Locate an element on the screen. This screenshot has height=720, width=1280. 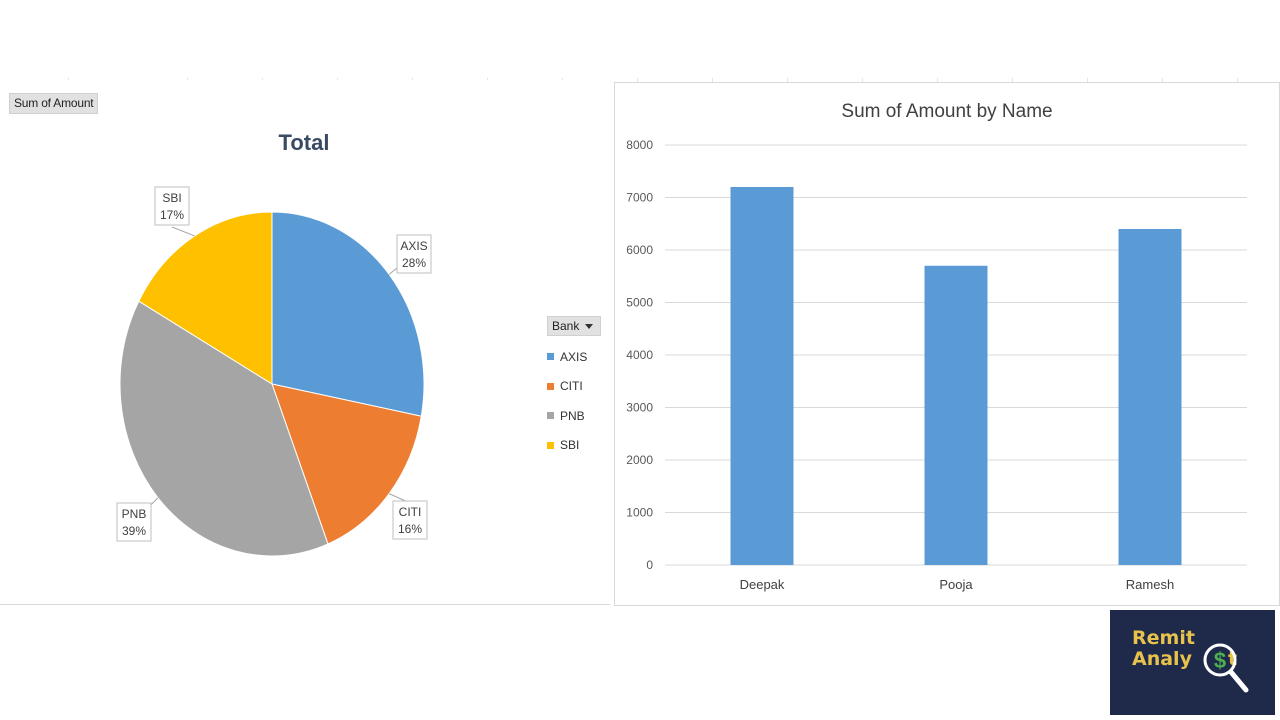
remit-analyst-logo: Remit Analy t $ is located at coordinates (1192, 662).